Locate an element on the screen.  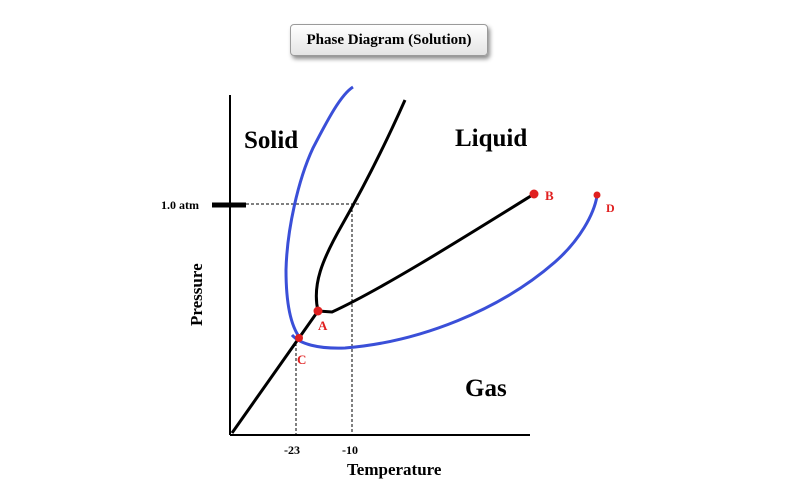
tick-label-minus-10: -10 is located at coordinates (350, 450).